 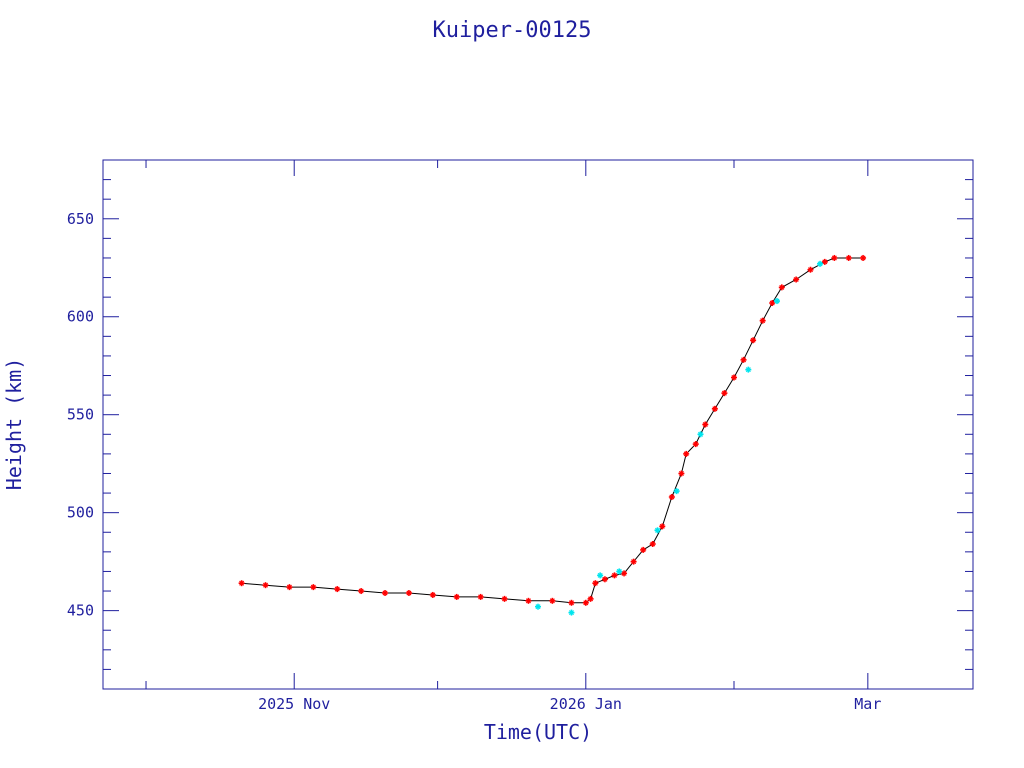 I want to click on y-tick-label: 450, so click(x=80, y=611).